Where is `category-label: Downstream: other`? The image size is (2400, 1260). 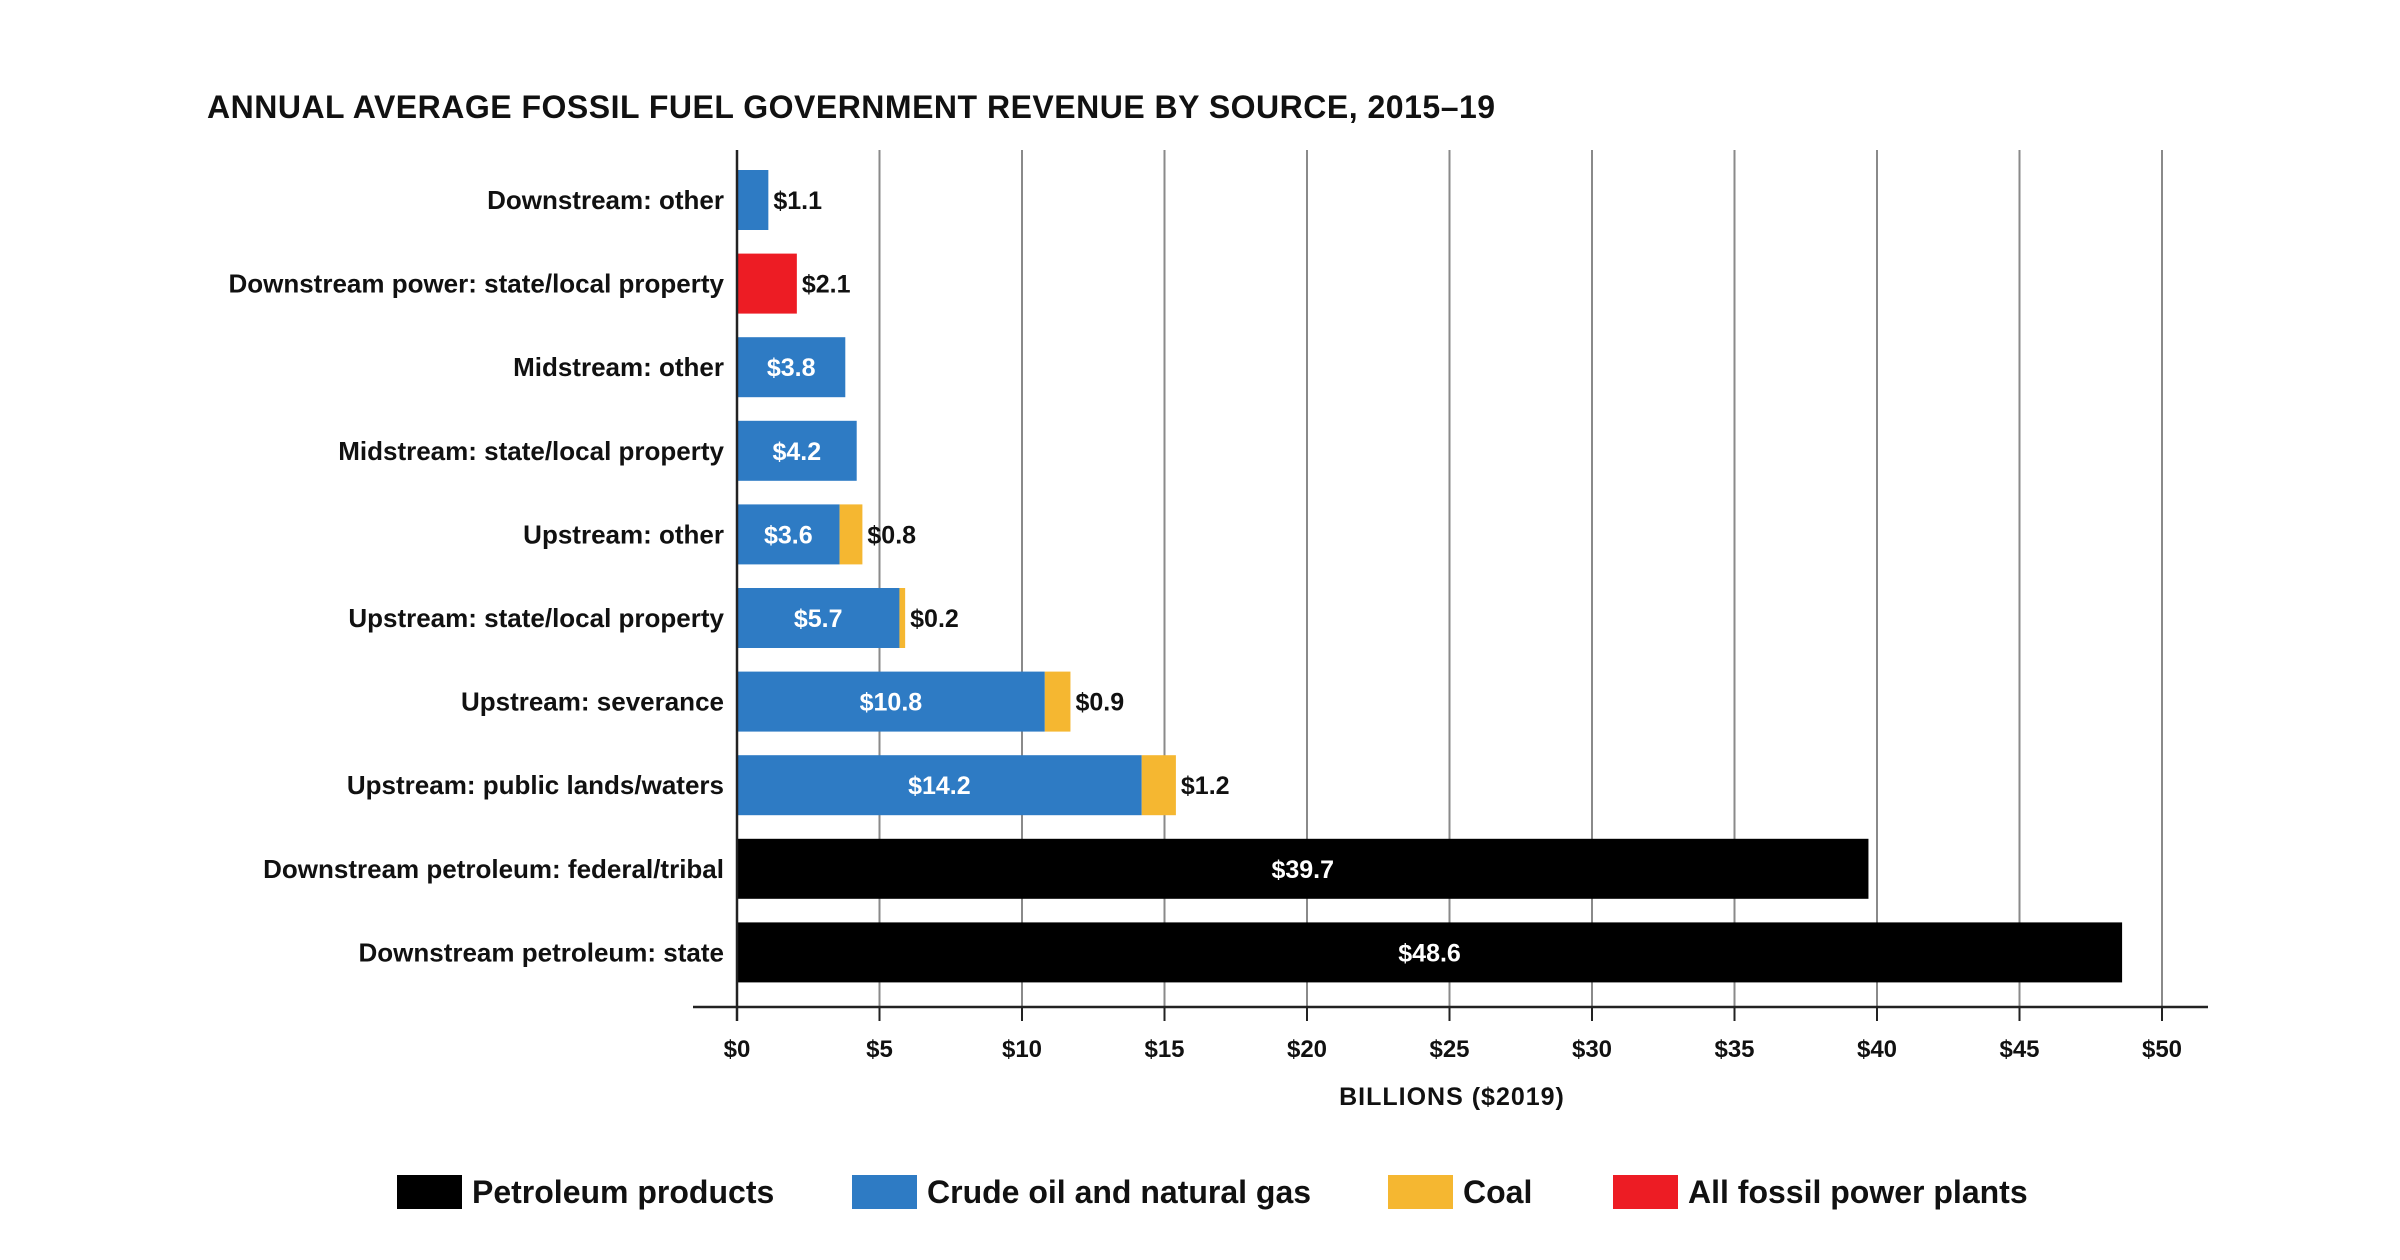 category-label: Downstream: other is located at coordinates (605, 200).